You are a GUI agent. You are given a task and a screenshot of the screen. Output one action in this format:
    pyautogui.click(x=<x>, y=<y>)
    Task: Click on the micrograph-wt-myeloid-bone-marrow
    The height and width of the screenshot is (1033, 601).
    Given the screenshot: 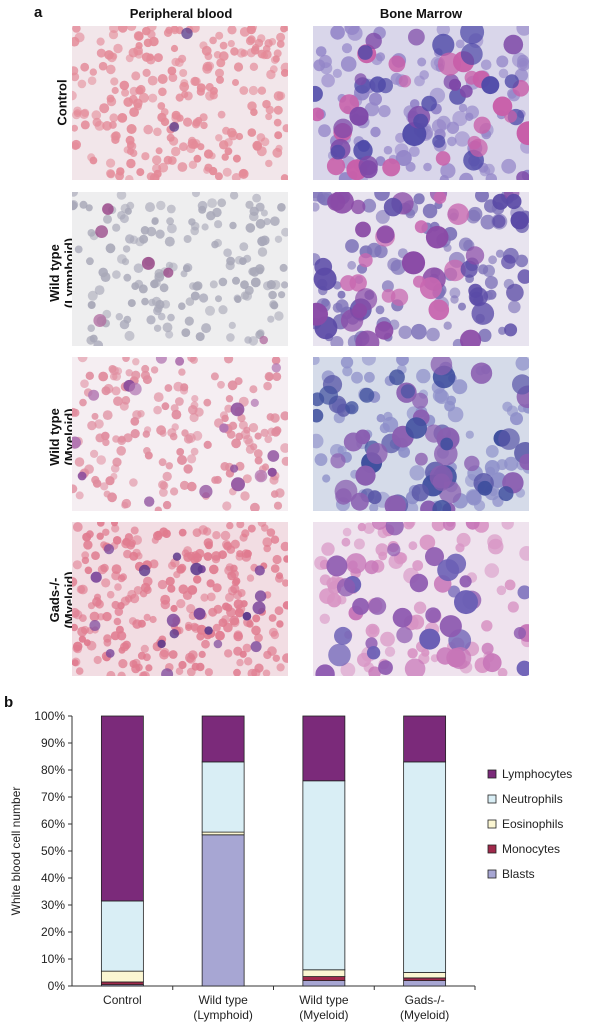 What is the action you would take?
    pyautogui.click(x=421, y=434)
    